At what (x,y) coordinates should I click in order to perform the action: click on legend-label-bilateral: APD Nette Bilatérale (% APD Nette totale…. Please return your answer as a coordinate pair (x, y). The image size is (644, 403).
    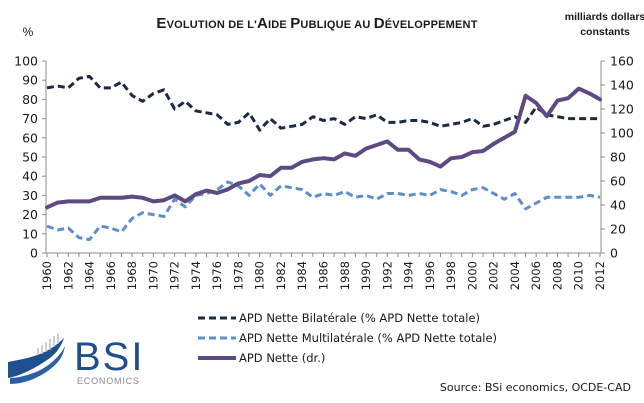
    Looking at the image, I should click on (359, 318).